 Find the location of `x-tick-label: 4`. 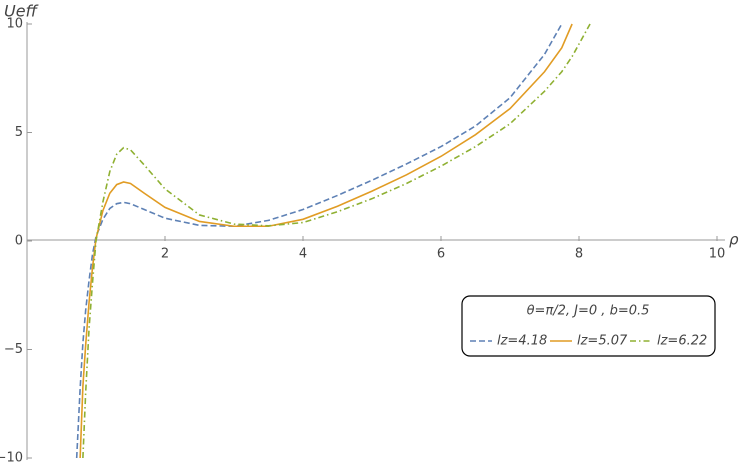

x-tick-label: 4 is located at coordinates (303, 254).